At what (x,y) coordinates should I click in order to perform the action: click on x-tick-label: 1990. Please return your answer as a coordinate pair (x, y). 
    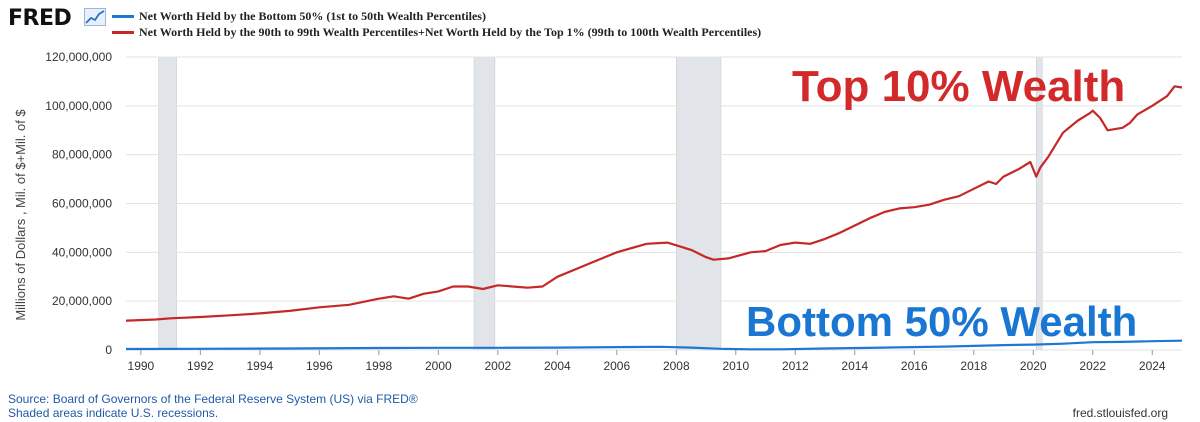
    Looking at the image, I should click on (141, 366).